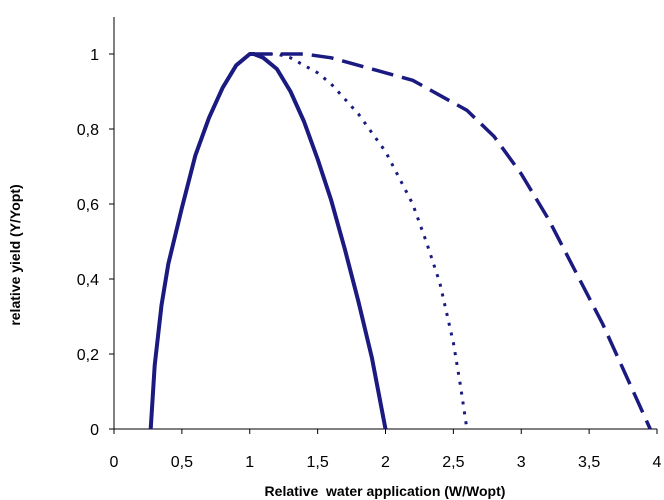 This screenshot has width=664, height=500. I want to click on x-tick-label: 1,5, so click(318, 462).